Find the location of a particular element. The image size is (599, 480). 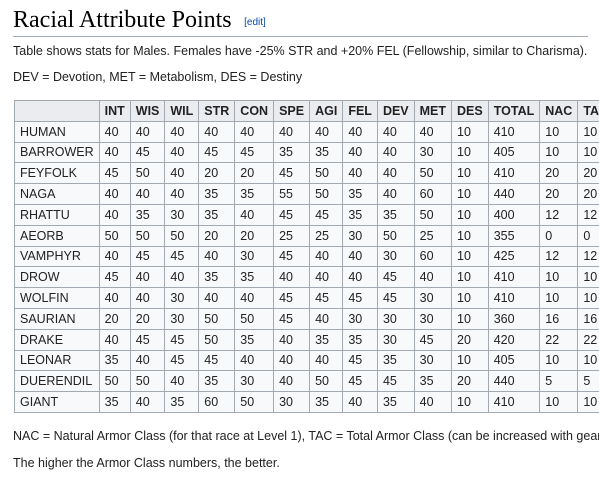

stat-cell-met: 40 is located at coordinates (433, 277).